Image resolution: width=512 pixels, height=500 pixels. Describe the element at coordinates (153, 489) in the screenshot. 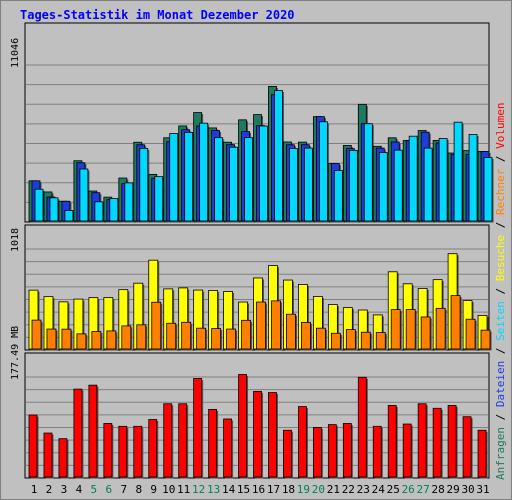

I see `x-tick-label-day-9: 9` at that location.